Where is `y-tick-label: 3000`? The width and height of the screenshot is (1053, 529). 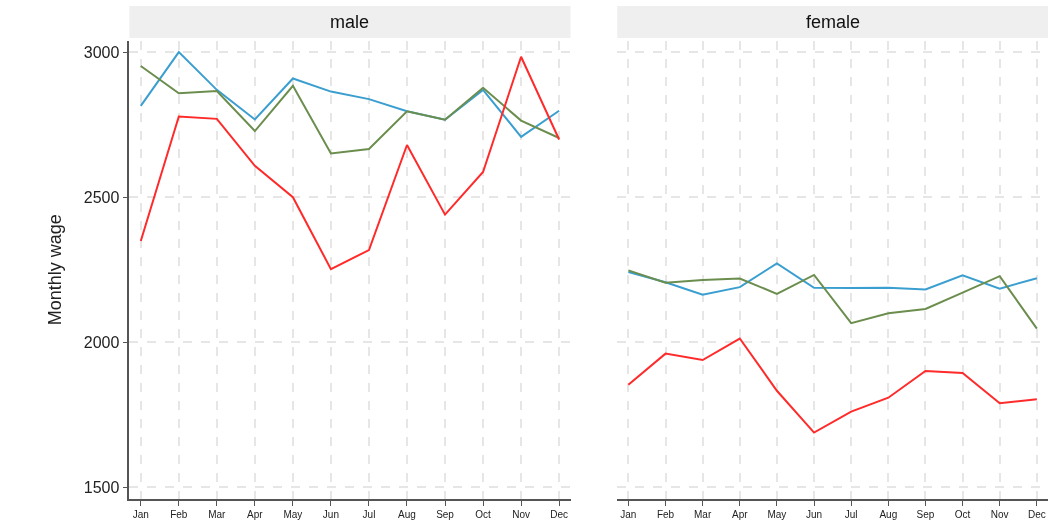 y-tick-label: 3000 is located at coordinates (101, 52).